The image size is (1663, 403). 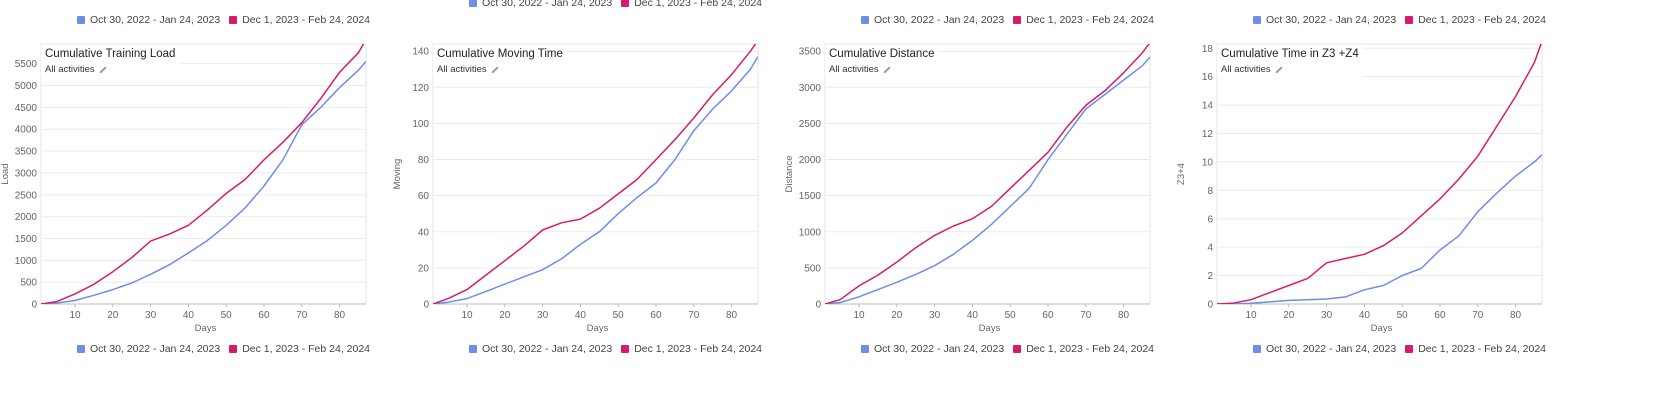 I want to click on x-tick-label: 40, so click(x=189, y=315).